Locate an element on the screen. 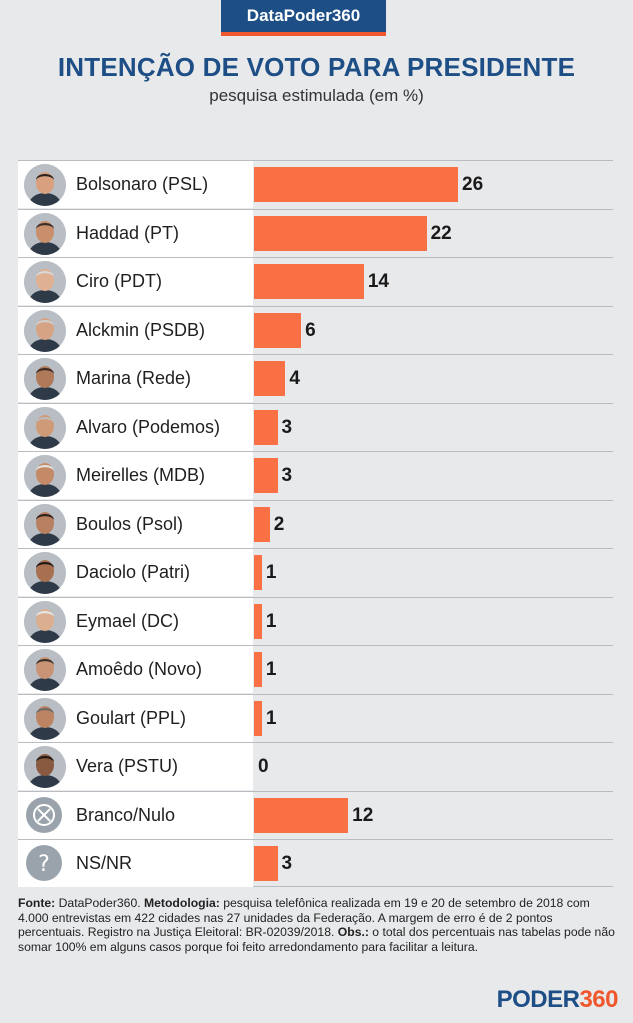 Image resolution: width=633 pixels, height=1023 pixels. chart-row: Branco/Nulo 12 is located at coordinates (315, 814).